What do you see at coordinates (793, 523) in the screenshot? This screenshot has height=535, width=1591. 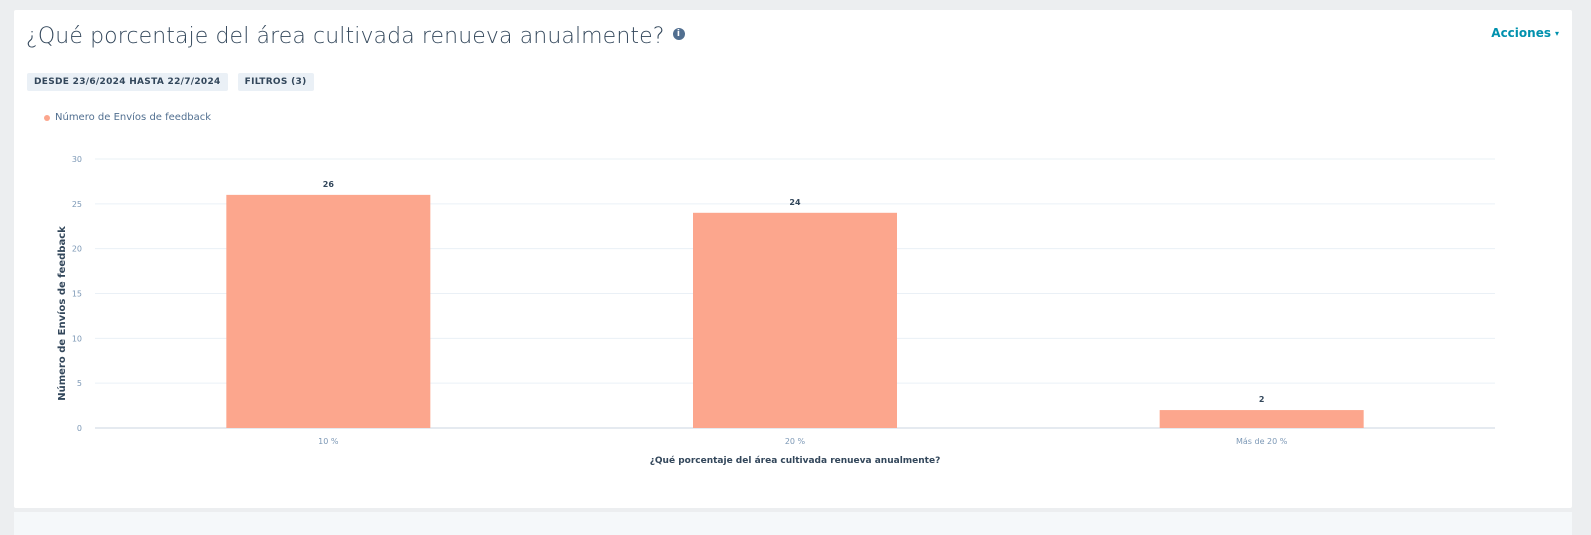 I see `card-footer-strip` at bounding box center [793, 523].